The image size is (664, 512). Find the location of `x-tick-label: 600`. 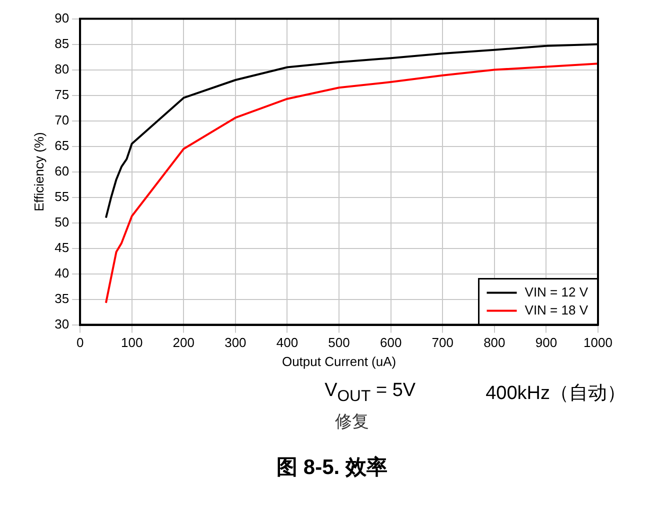

x-tick-label: 600 is located at coordinates (391, 342).